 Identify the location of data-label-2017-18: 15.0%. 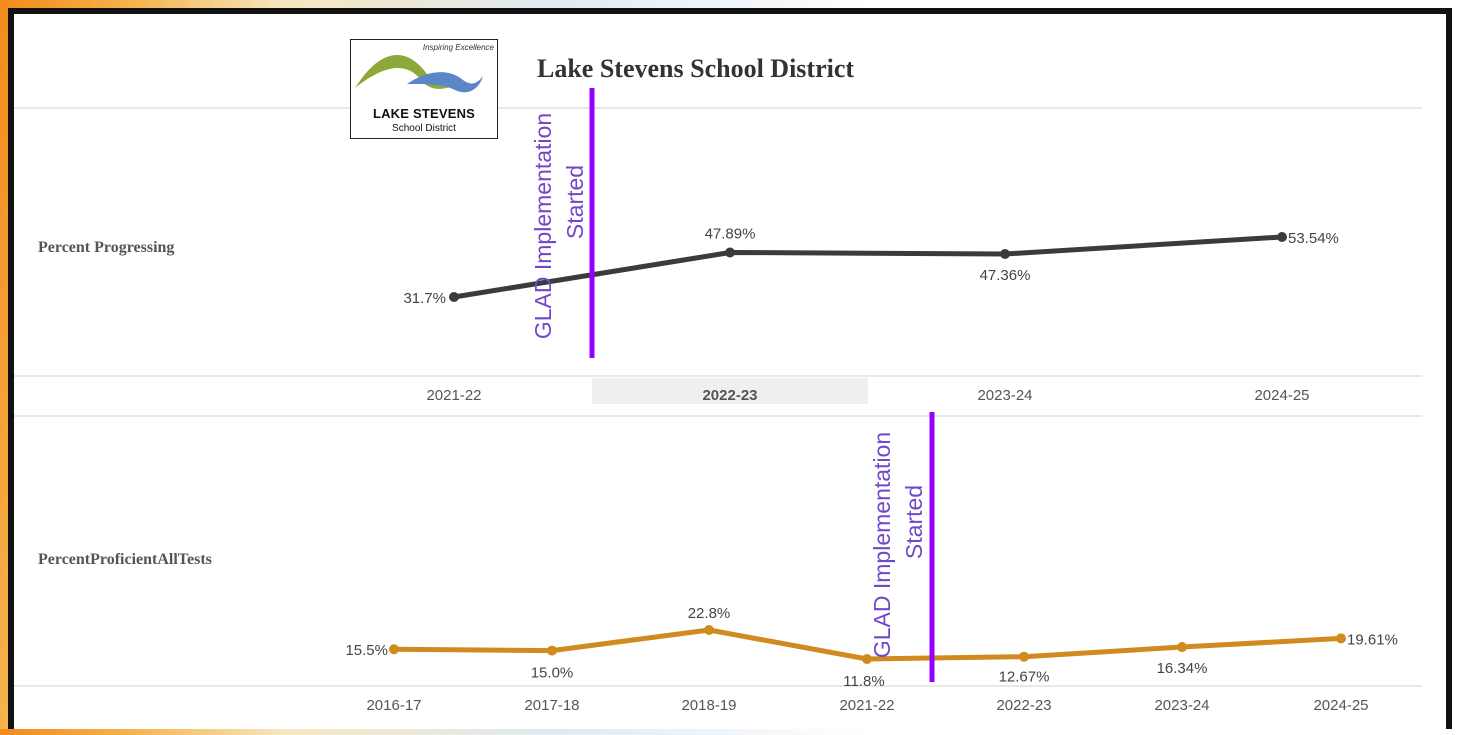
(552, 673).